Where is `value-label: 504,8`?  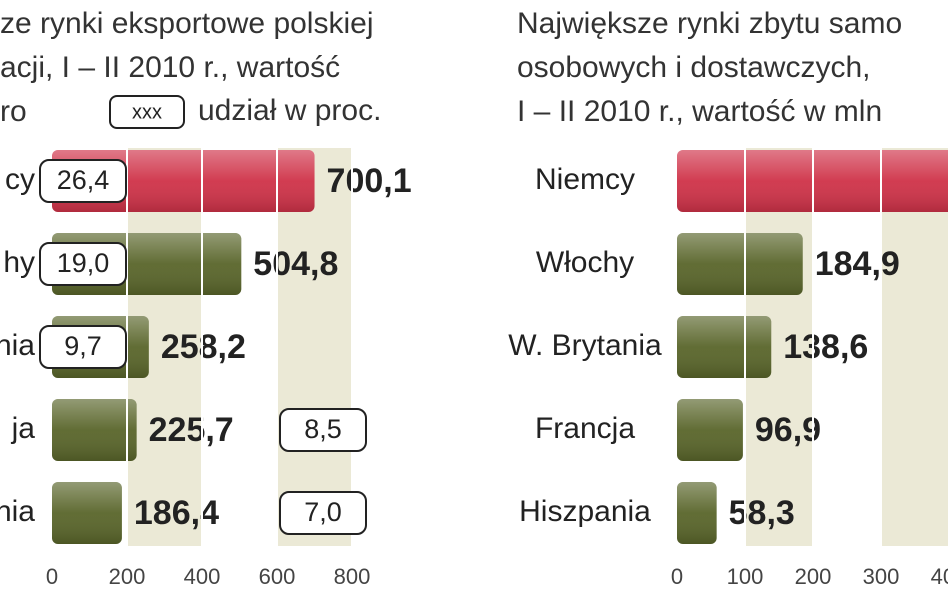
value-label: 504,8 is located at coordinates (295, 264).